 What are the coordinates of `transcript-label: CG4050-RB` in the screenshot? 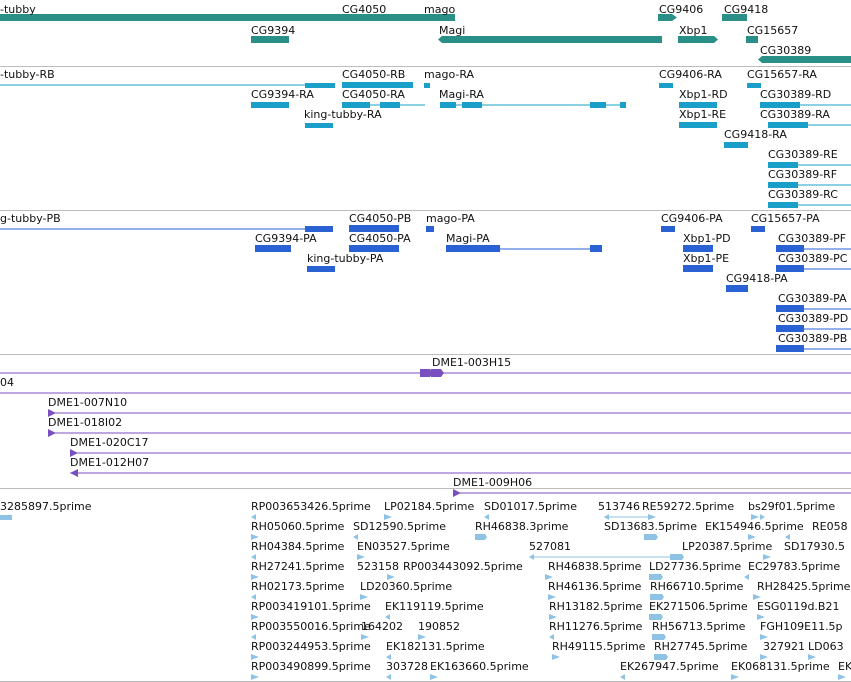 It's located at (374, 74).